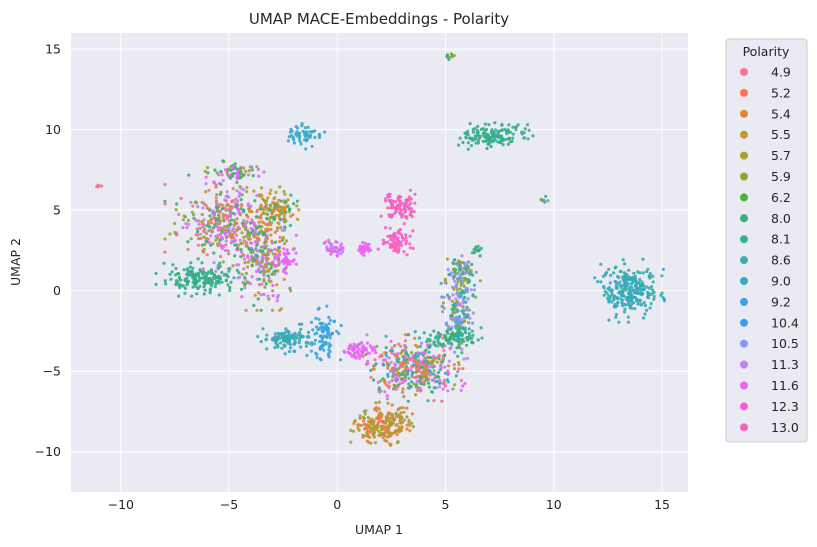  Describe the element at coordinates (662, 504) in the screenshot. I see `x-tick-label: 15` at that location.